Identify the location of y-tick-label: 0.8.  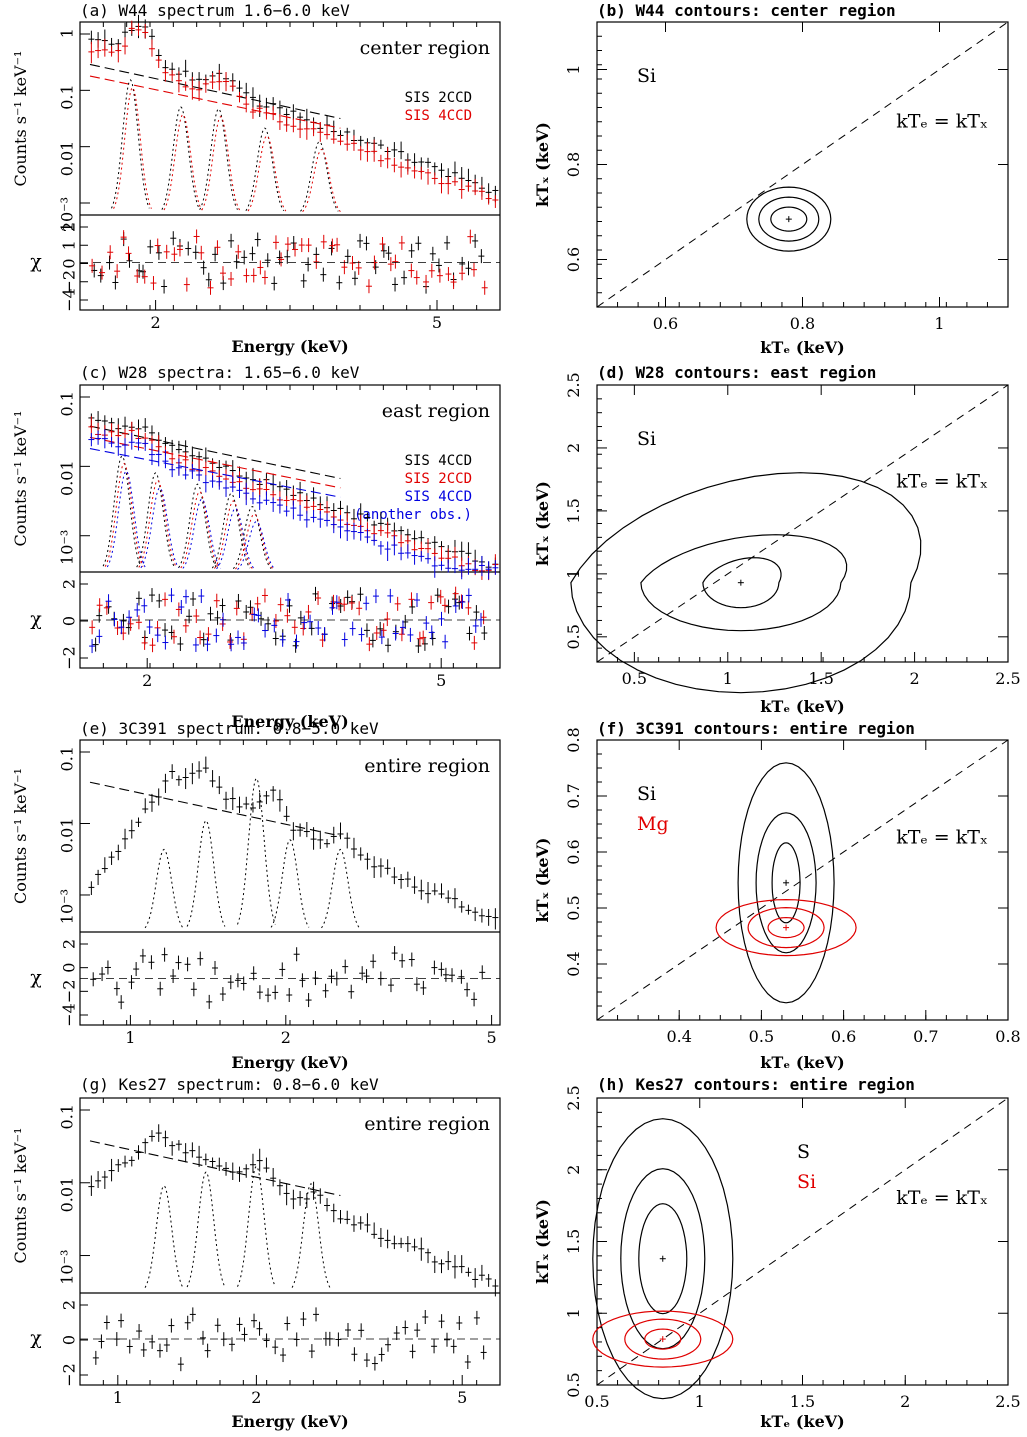
(573, 164).